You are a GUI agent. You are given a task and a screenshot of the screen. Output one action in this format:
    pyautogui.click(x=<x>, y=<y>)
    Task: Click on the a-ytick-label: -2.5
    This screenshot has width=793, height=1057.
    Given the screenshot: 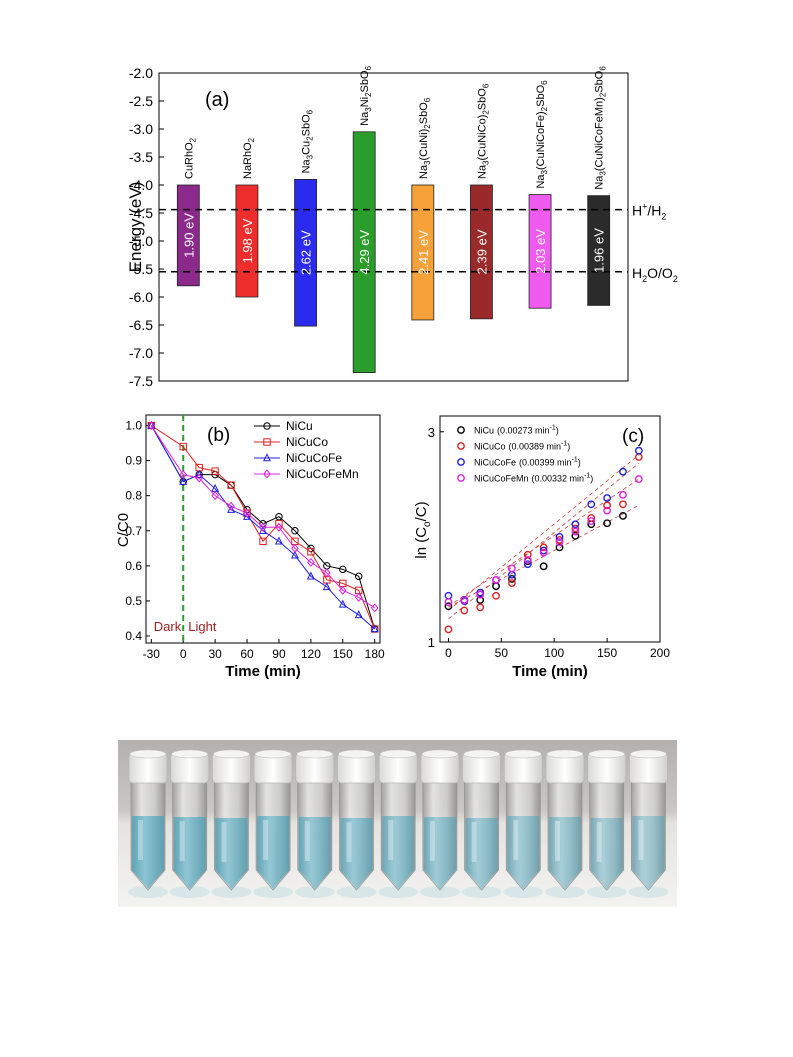 What is the action you would take?
    pyautogui.click(x=141, y=101)
    